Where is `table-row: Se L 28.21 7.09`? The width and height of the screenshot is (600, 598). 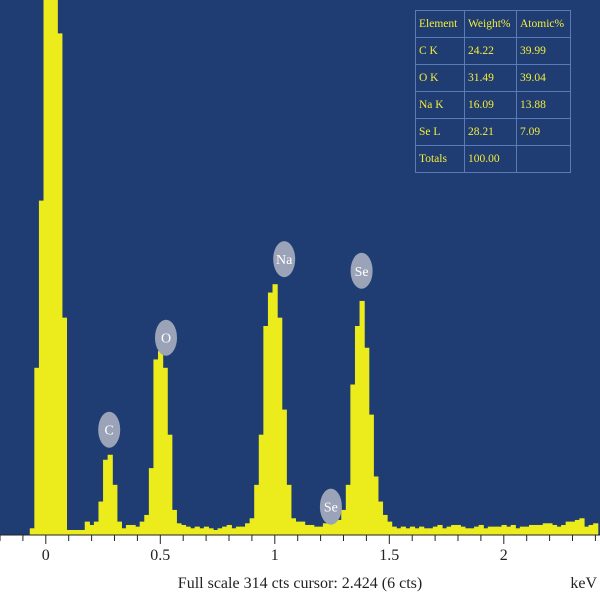 table-row: Se L 28.21 7.09 is located at coordinates (493, 132).